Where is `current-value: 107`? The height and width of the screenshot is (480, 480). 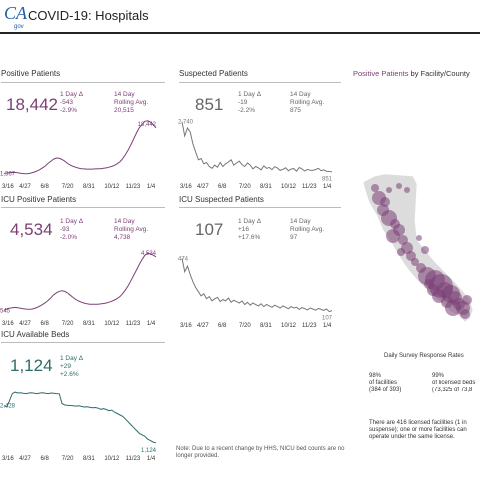
current-value: 107 is located at coordinates (209, 229).